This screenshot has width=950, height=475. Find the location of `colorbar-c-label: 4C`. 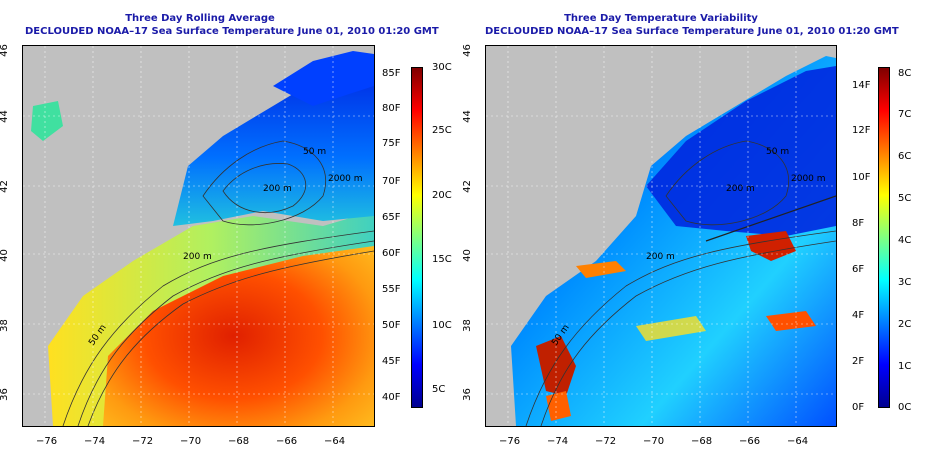

colorbar-c-label: 4C is located at coordinates (905, 240).